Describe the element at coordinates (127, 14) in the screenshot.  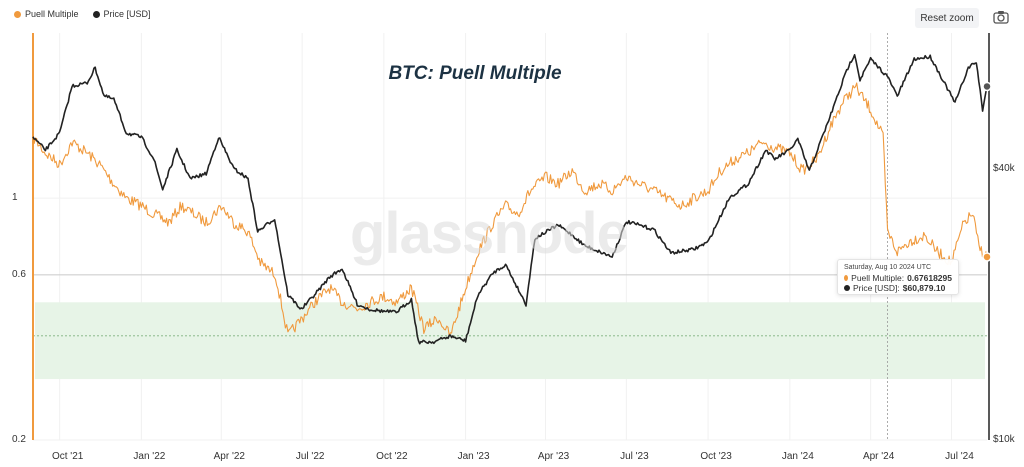
I see `legend-label-price: Price [USD]` at that location.